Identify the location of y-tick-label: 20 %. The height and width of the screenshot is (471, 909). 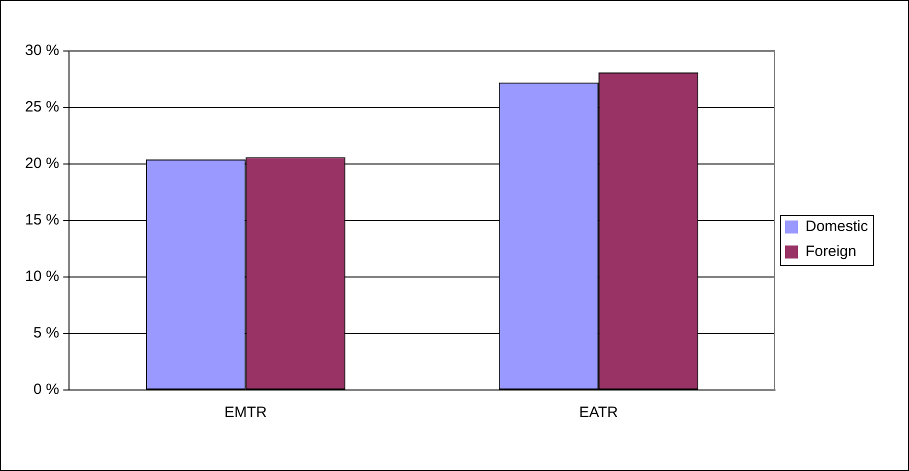
(42, 163).